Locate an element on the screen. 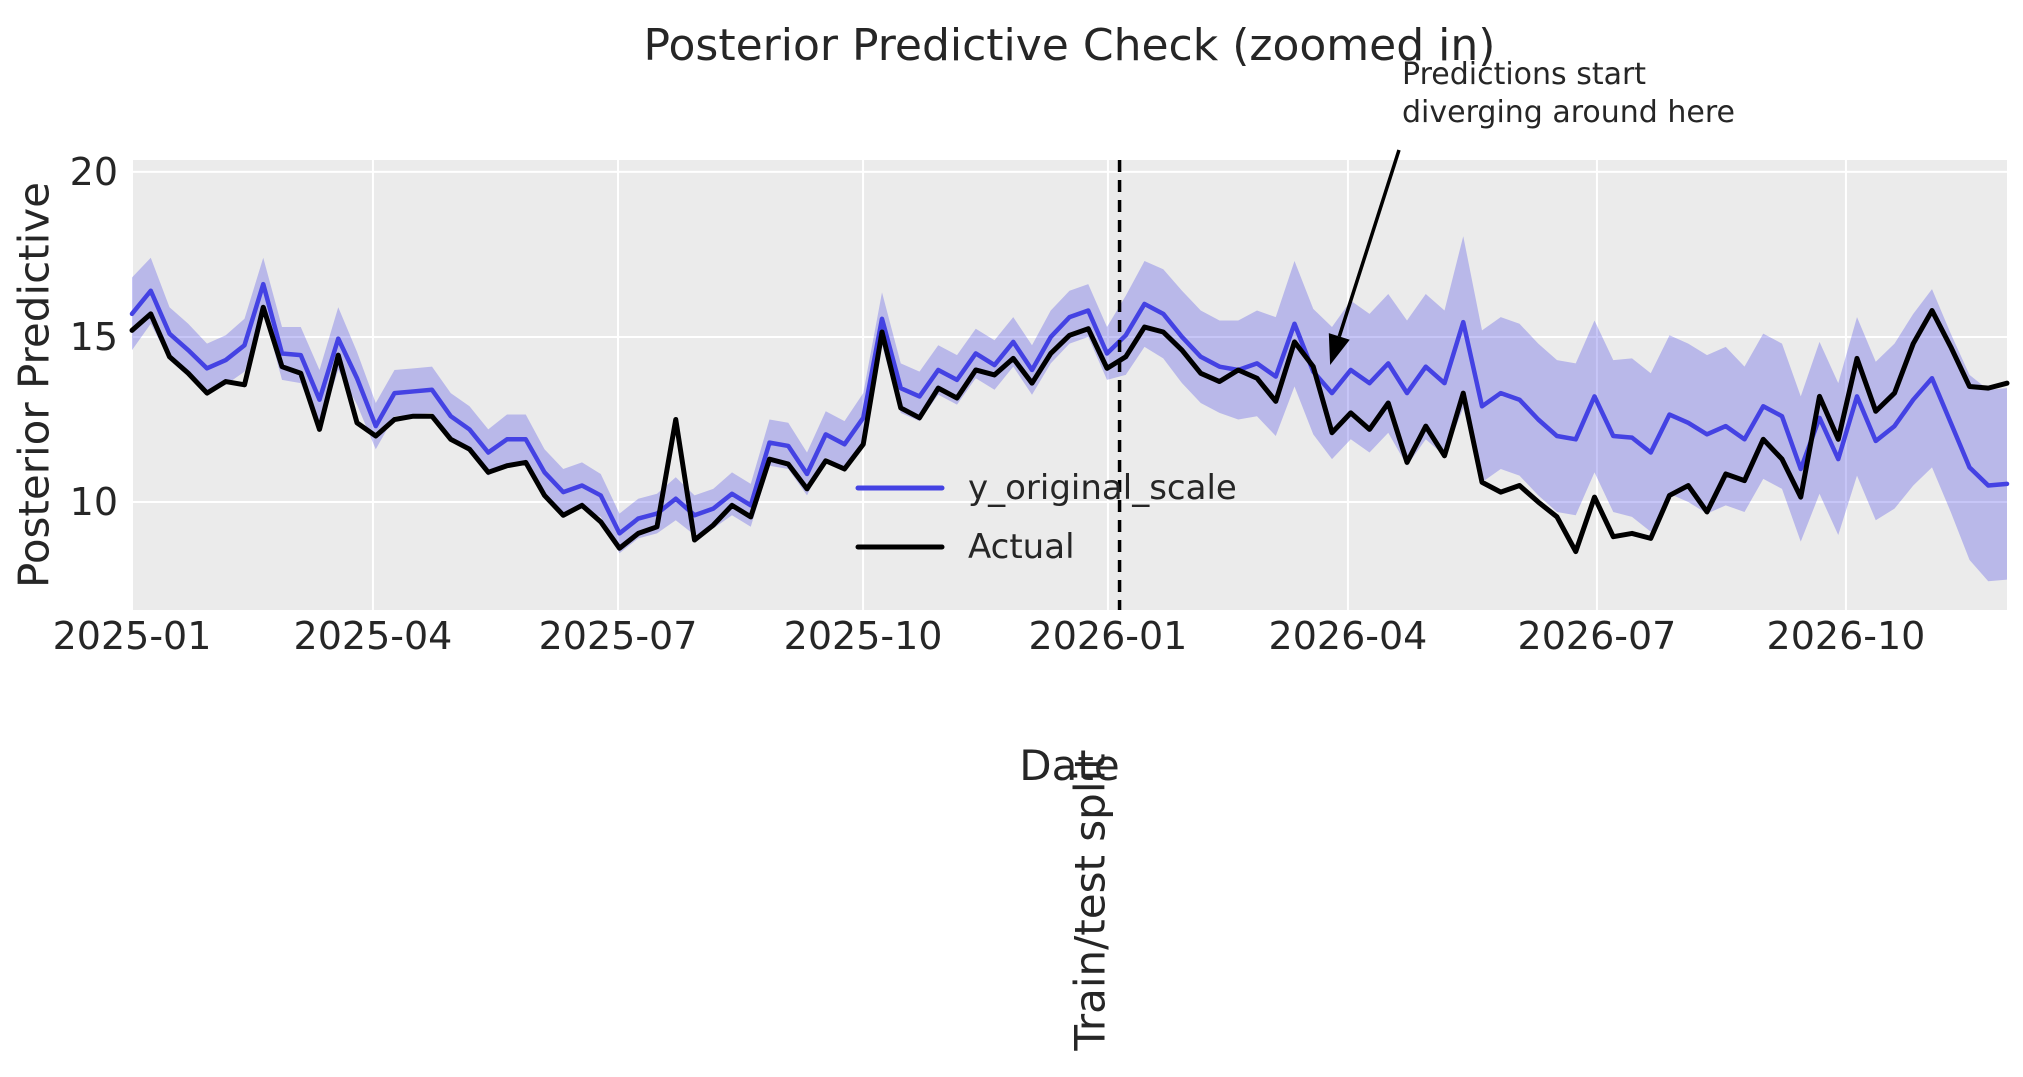 The image size is (2023, 1077). x-tick-label: 2025-01 is located at coordinates (132, 636).